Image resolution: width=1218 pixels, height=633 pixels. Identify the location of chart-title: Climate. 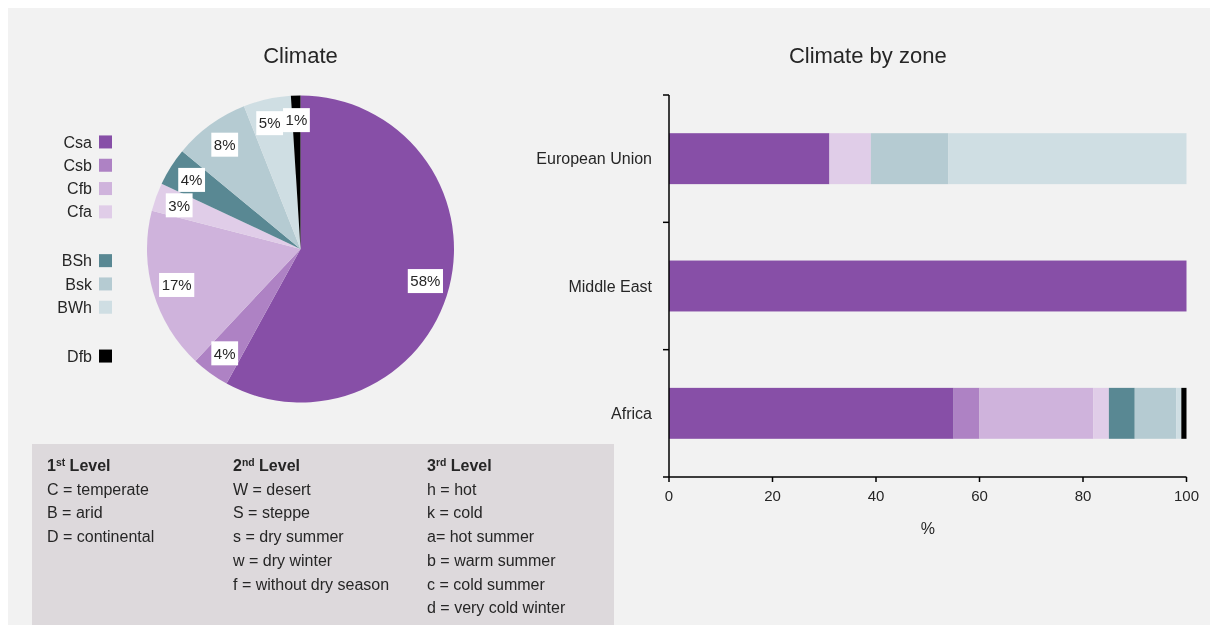
(300, 55).